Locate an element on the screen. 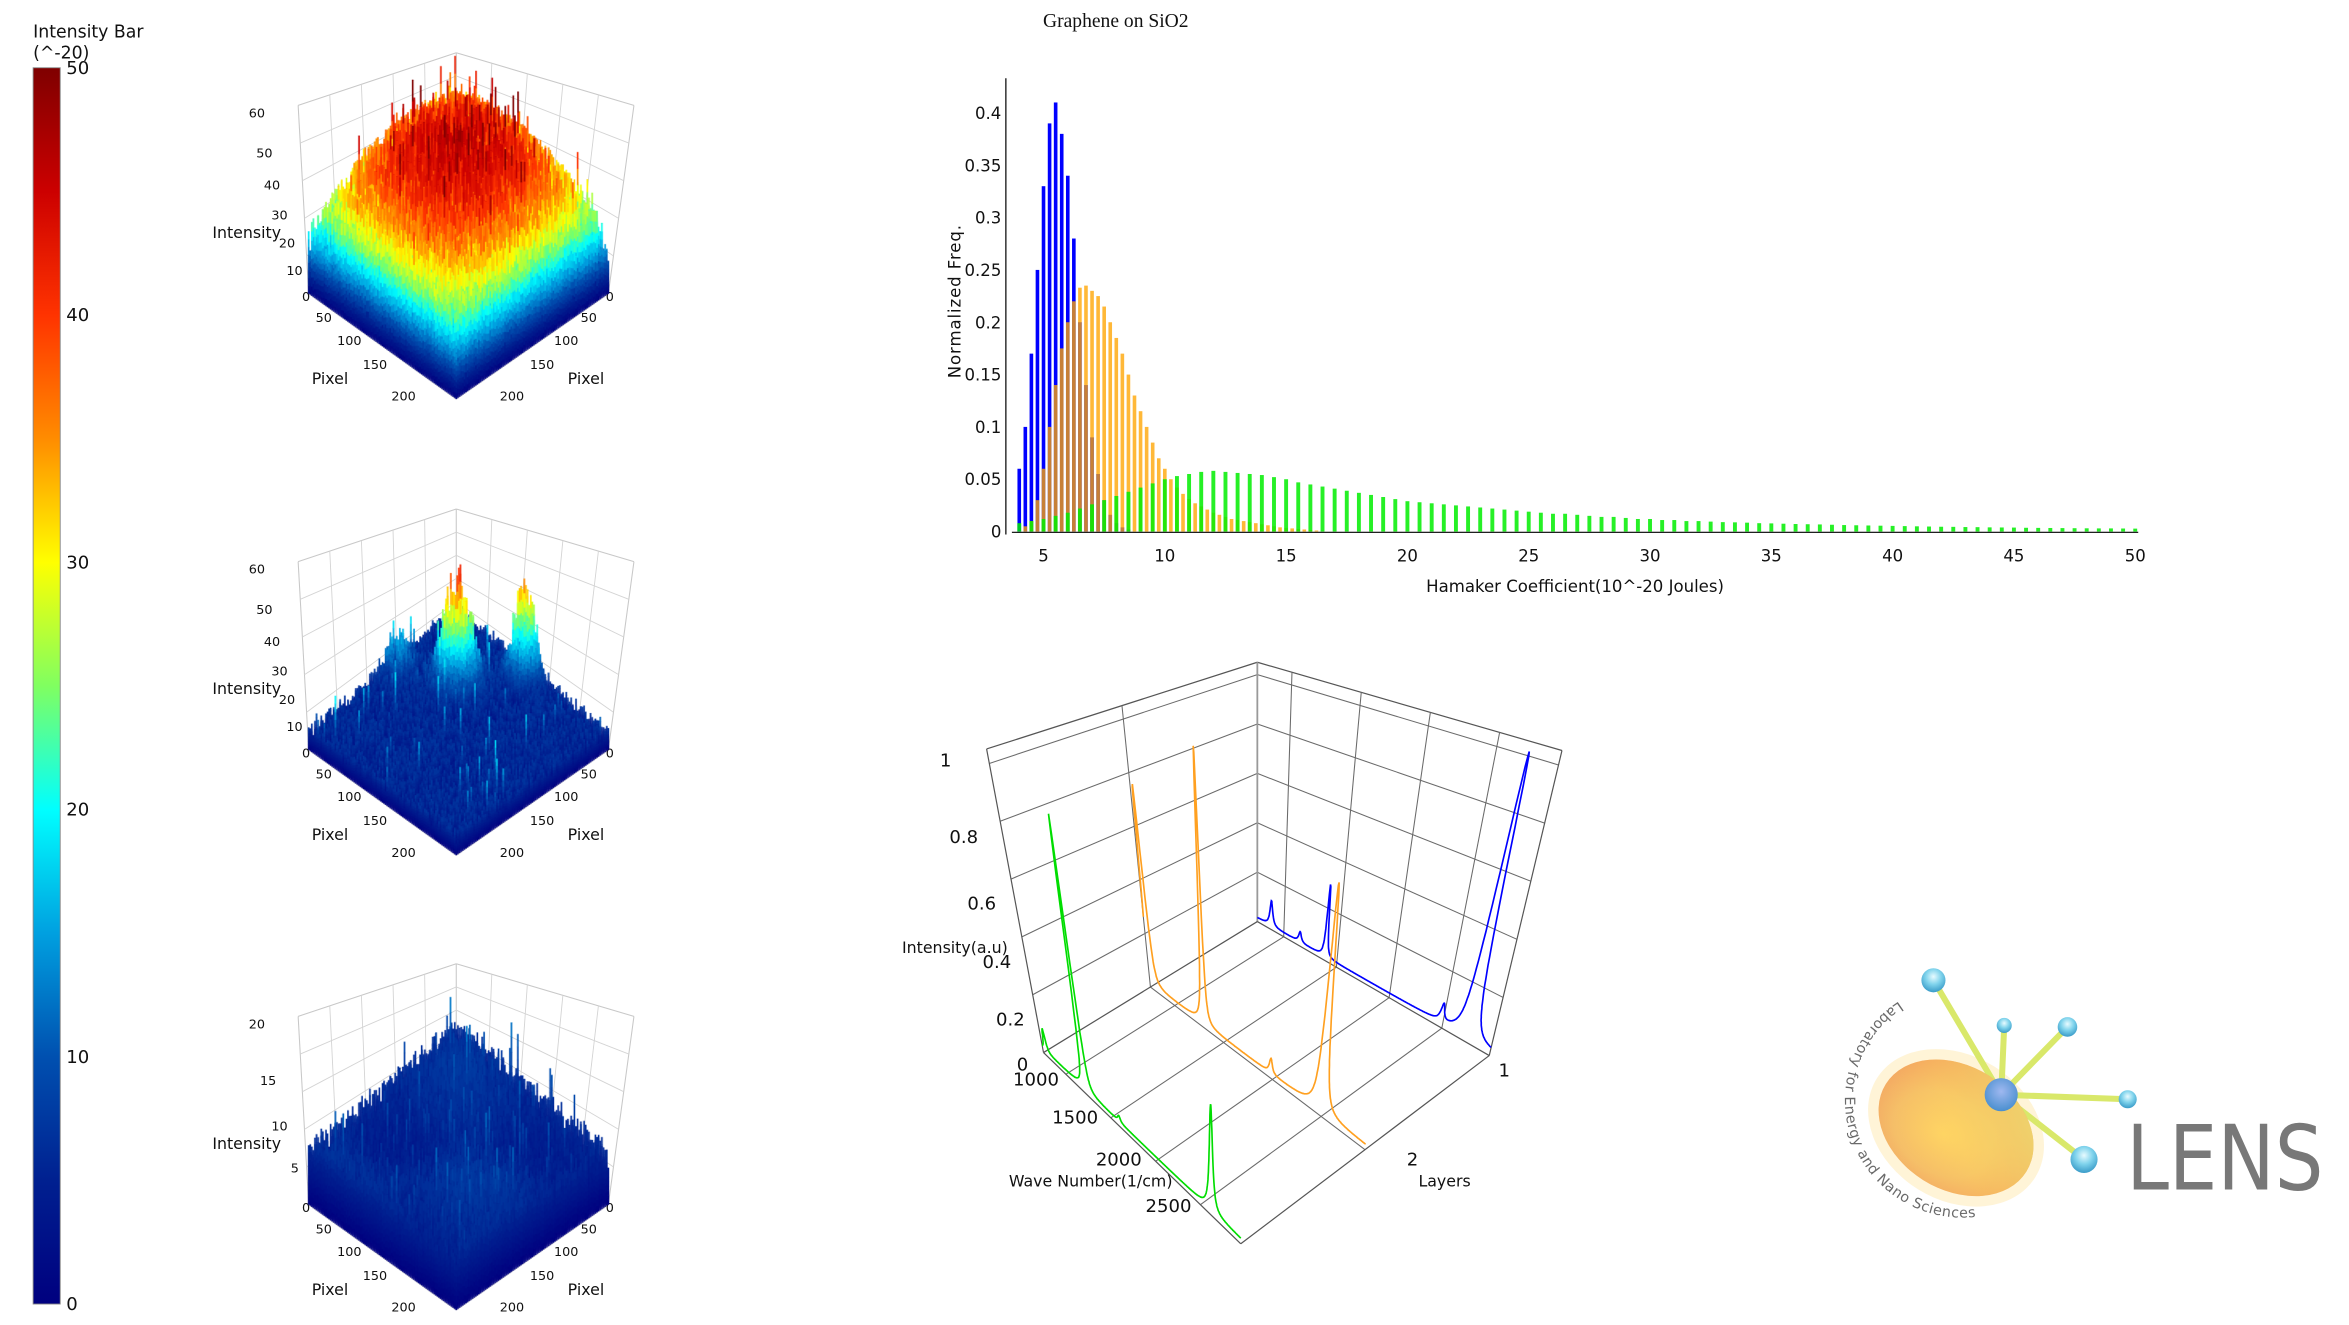  histogram-y-tick: 0.25 is located at coordinates (983, 270).